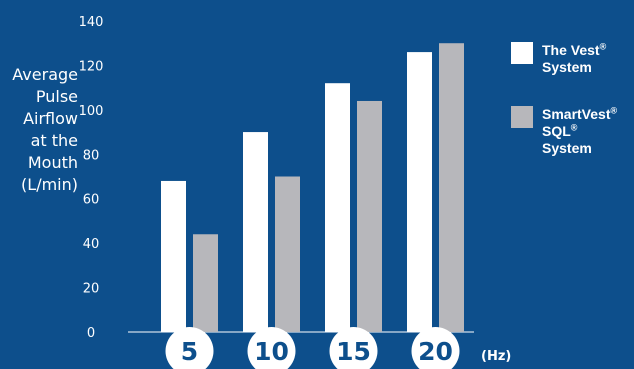 The width and height of the screenshot is (634, 369). I want to click on y-axis-label-line: (L/min), so click(49, 184).